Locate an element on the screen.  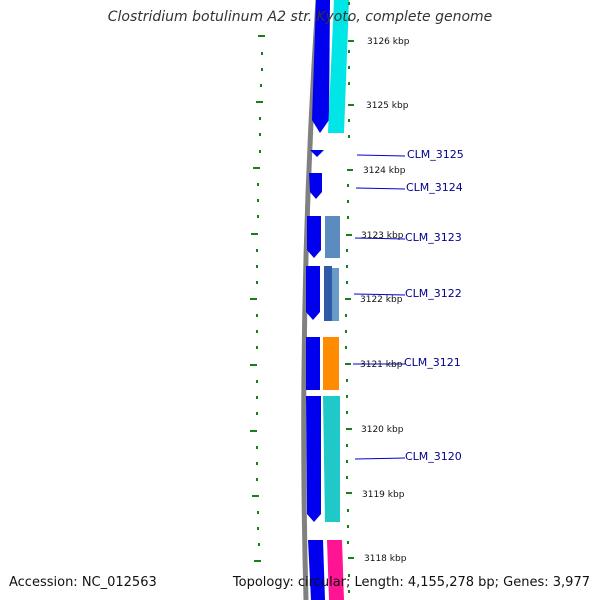
gene-label: CLM_3124 is located at coordinates (434, 187).